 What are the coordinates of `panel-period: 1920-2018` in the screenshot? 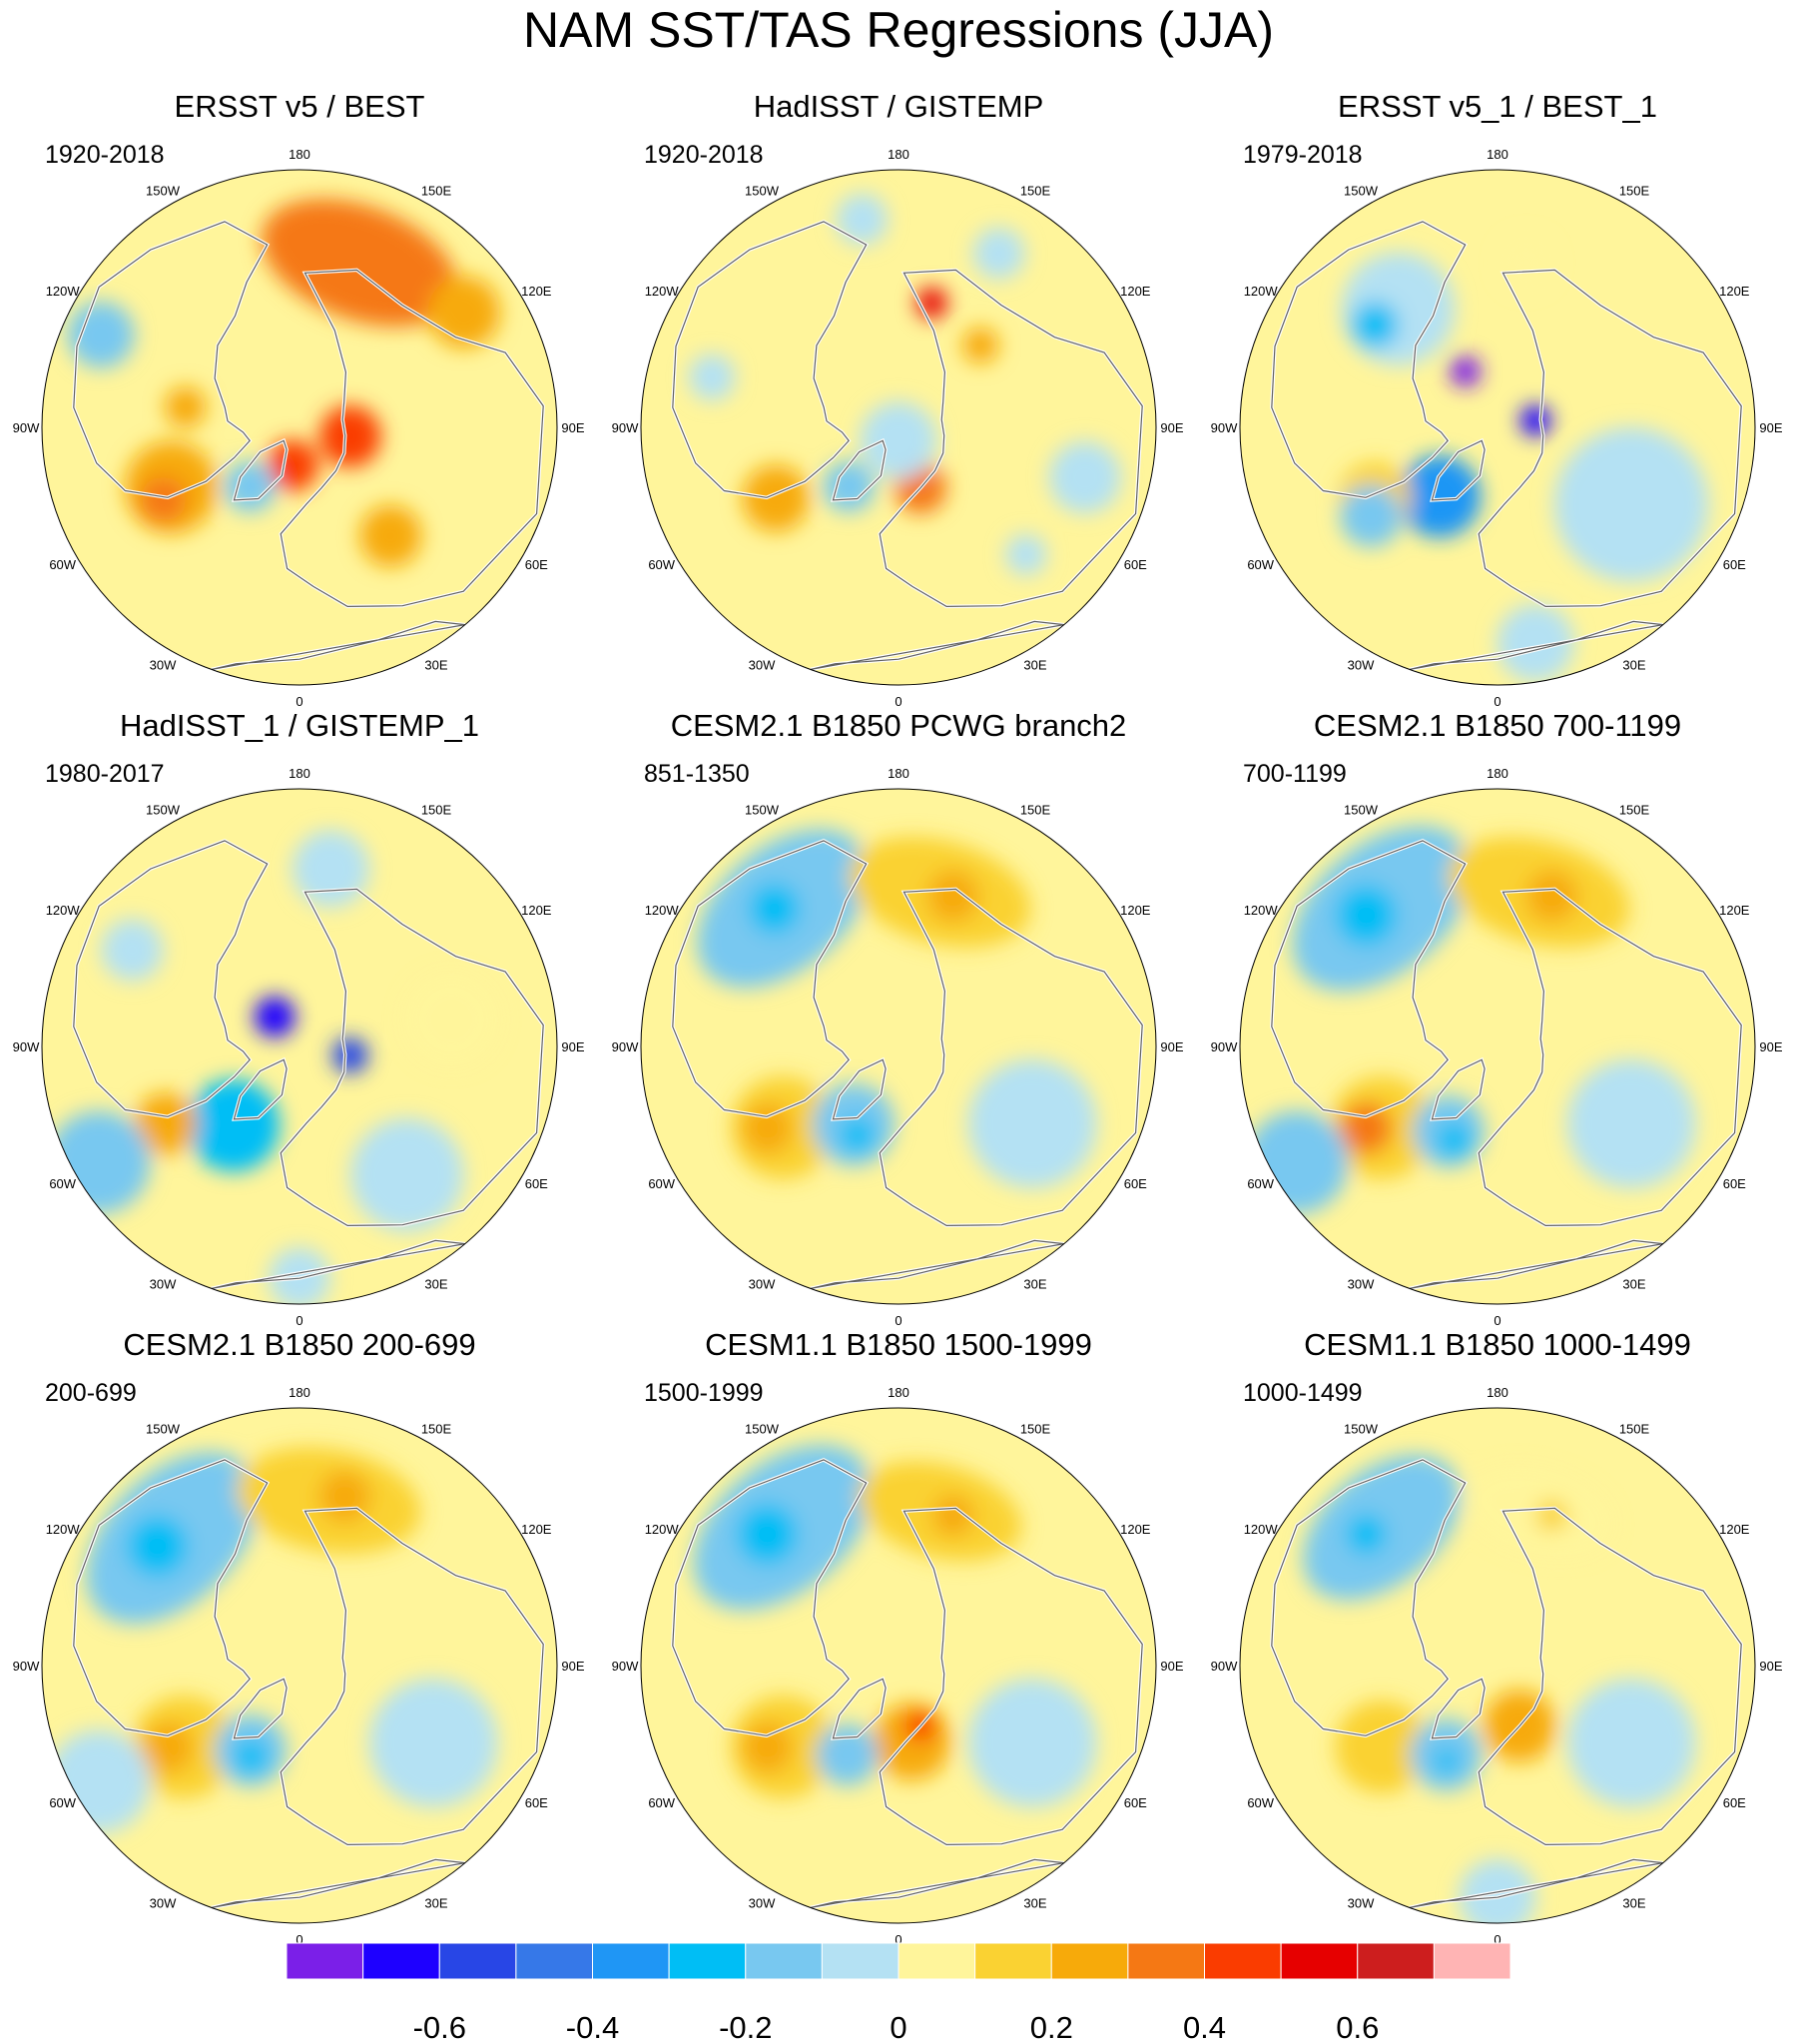 It's located at (105, 155).